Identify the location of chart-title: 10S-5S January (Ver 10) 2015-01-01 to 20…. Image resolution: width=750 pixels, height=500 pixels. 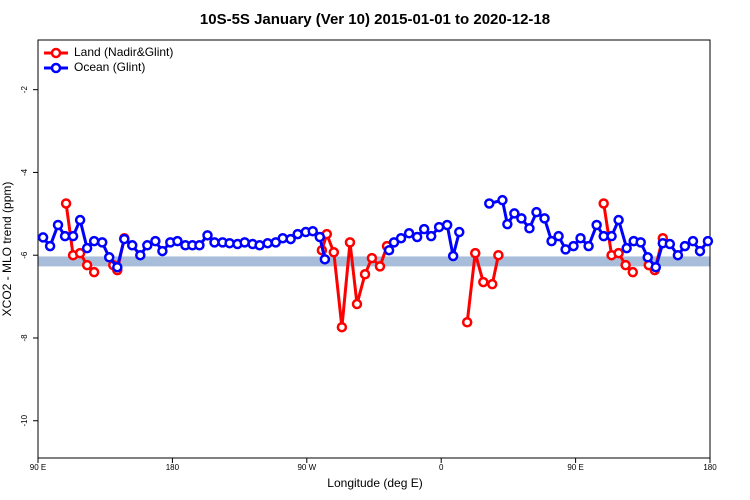
(375, 19).